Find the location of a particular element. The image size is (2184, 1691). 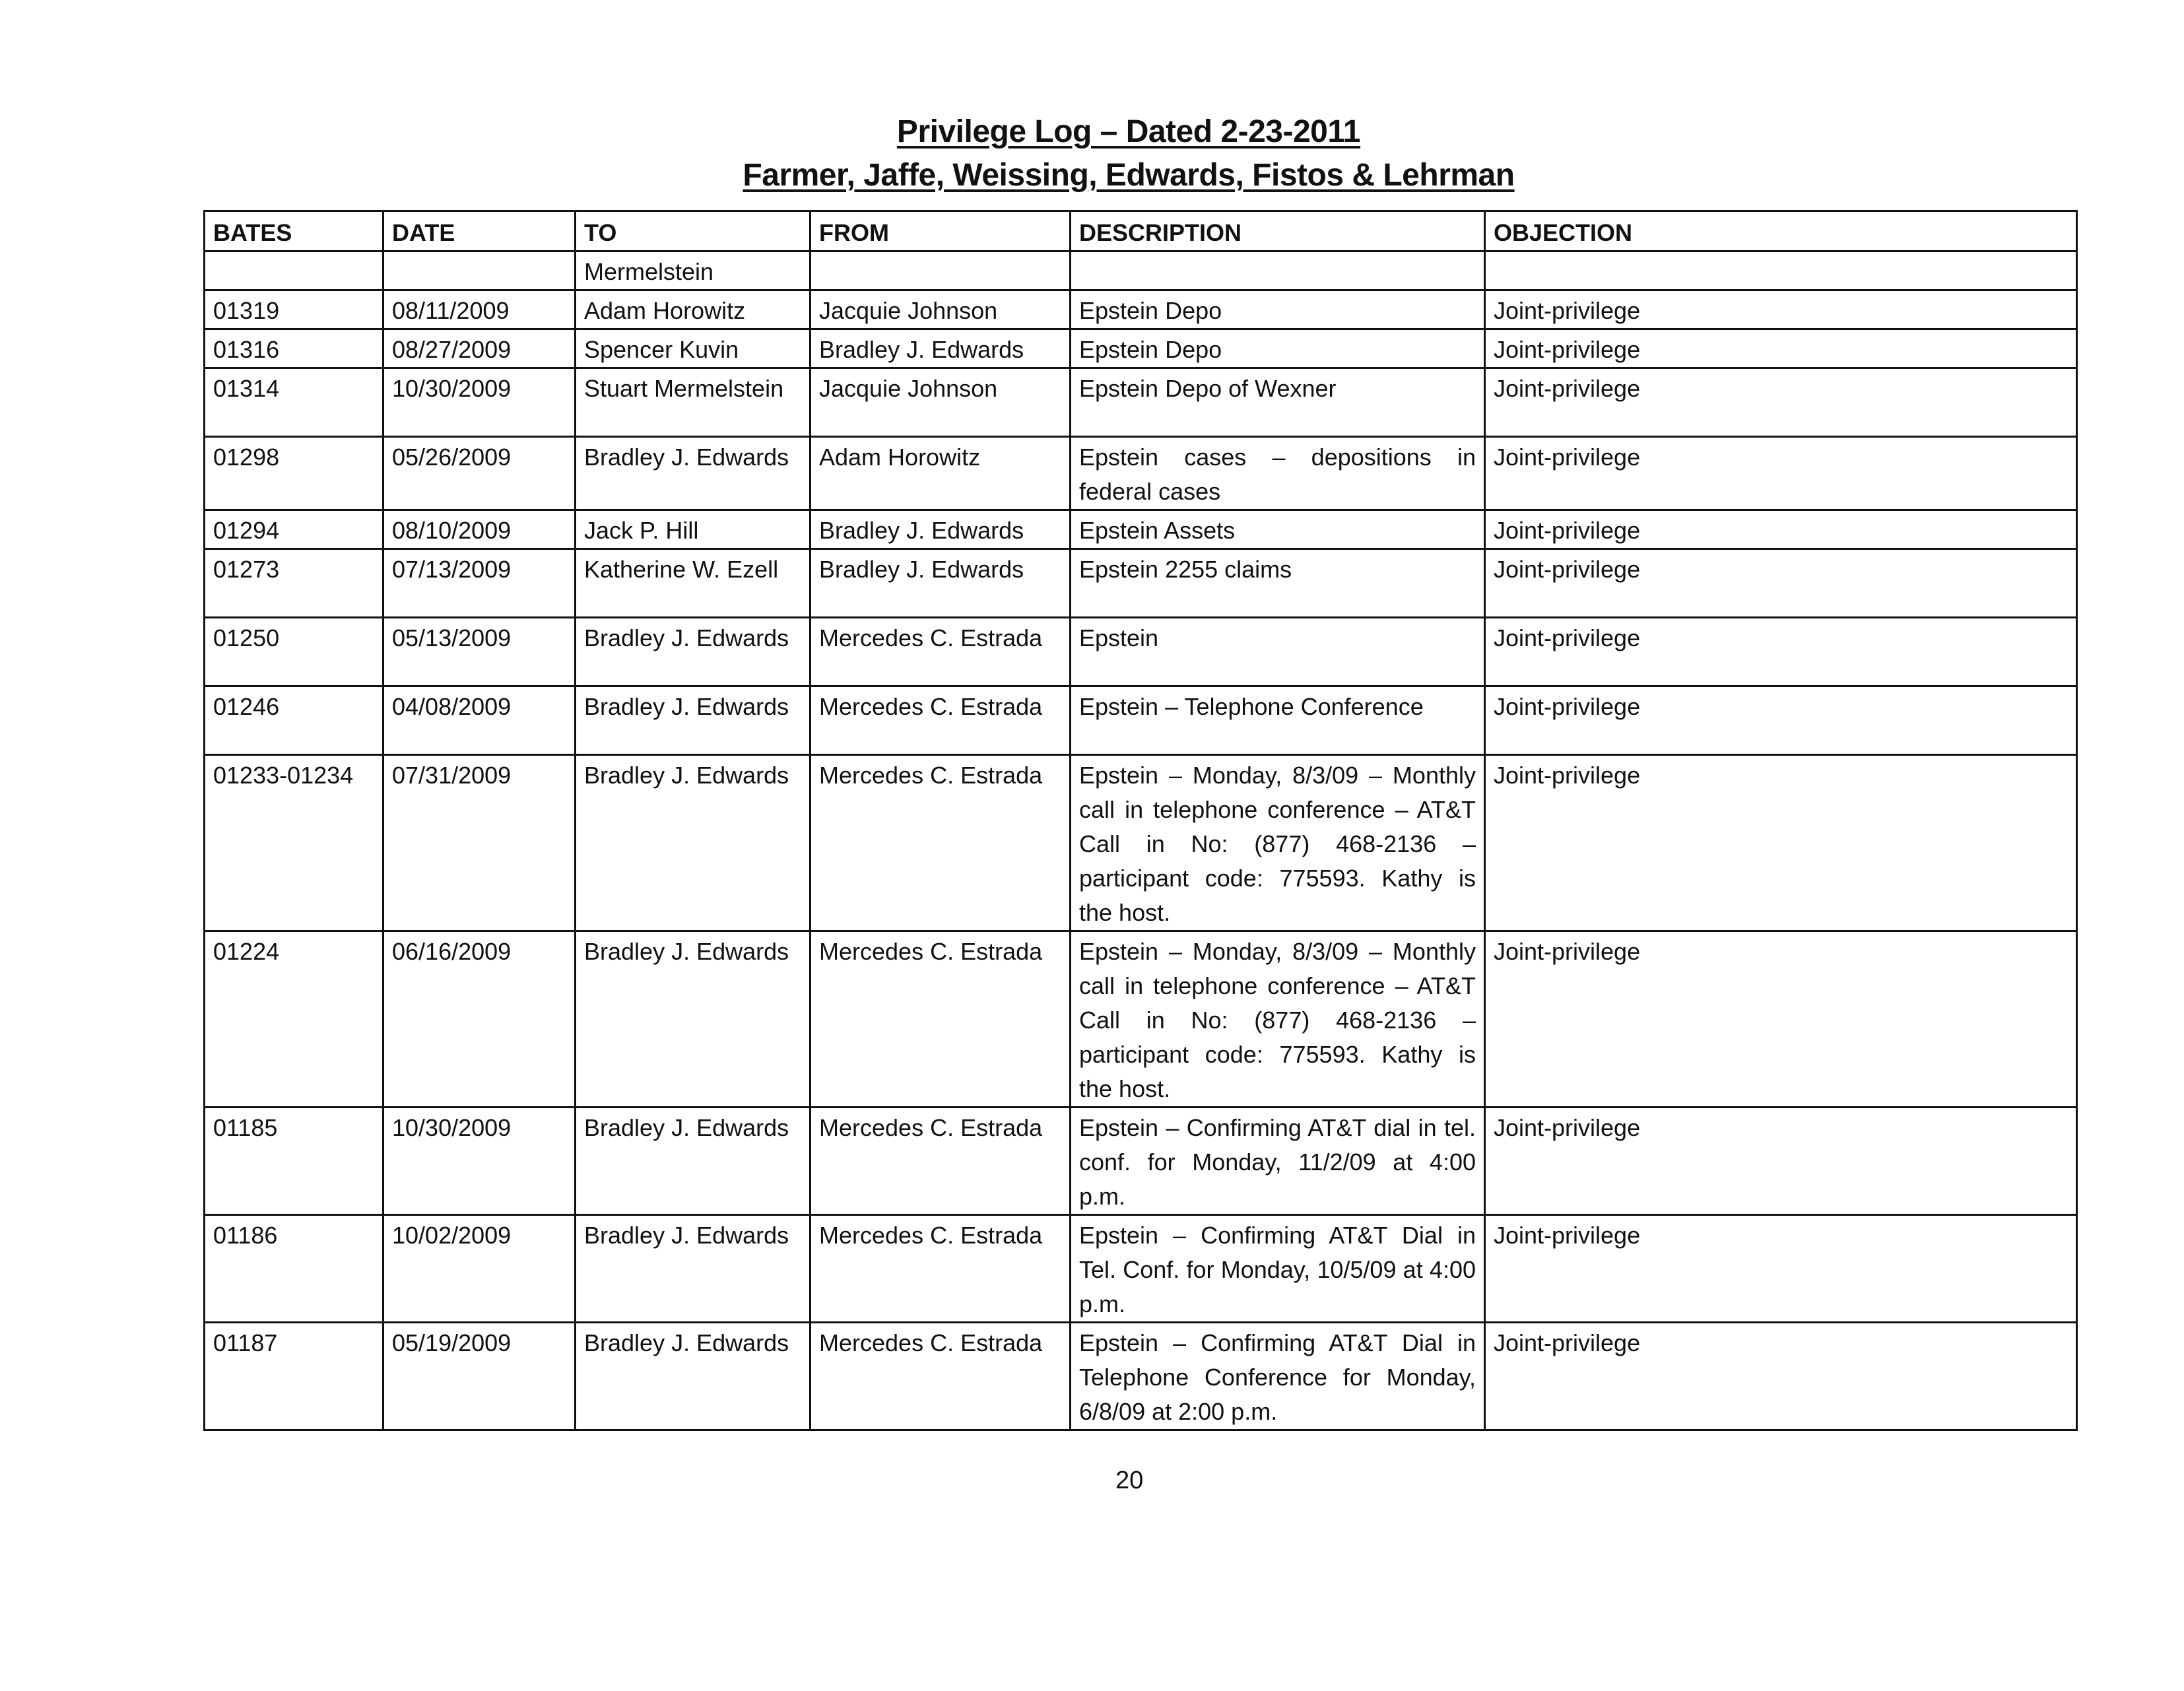

page-number: 20 is located at coordinates (1129, 1480).